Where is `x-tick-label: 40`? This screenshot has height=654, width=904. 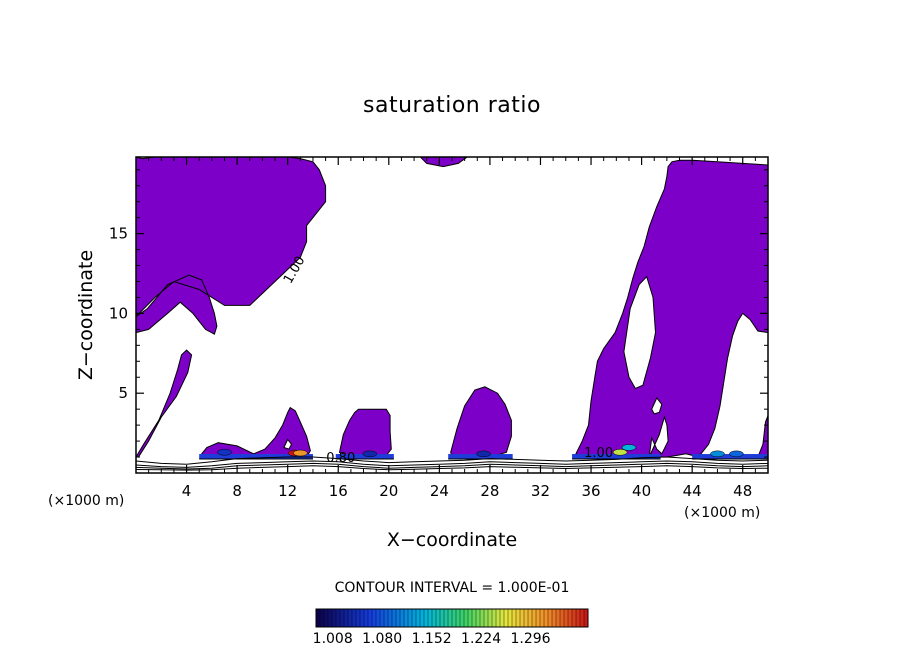
x-tick-label: 40 is located at coordinates (641, 491).